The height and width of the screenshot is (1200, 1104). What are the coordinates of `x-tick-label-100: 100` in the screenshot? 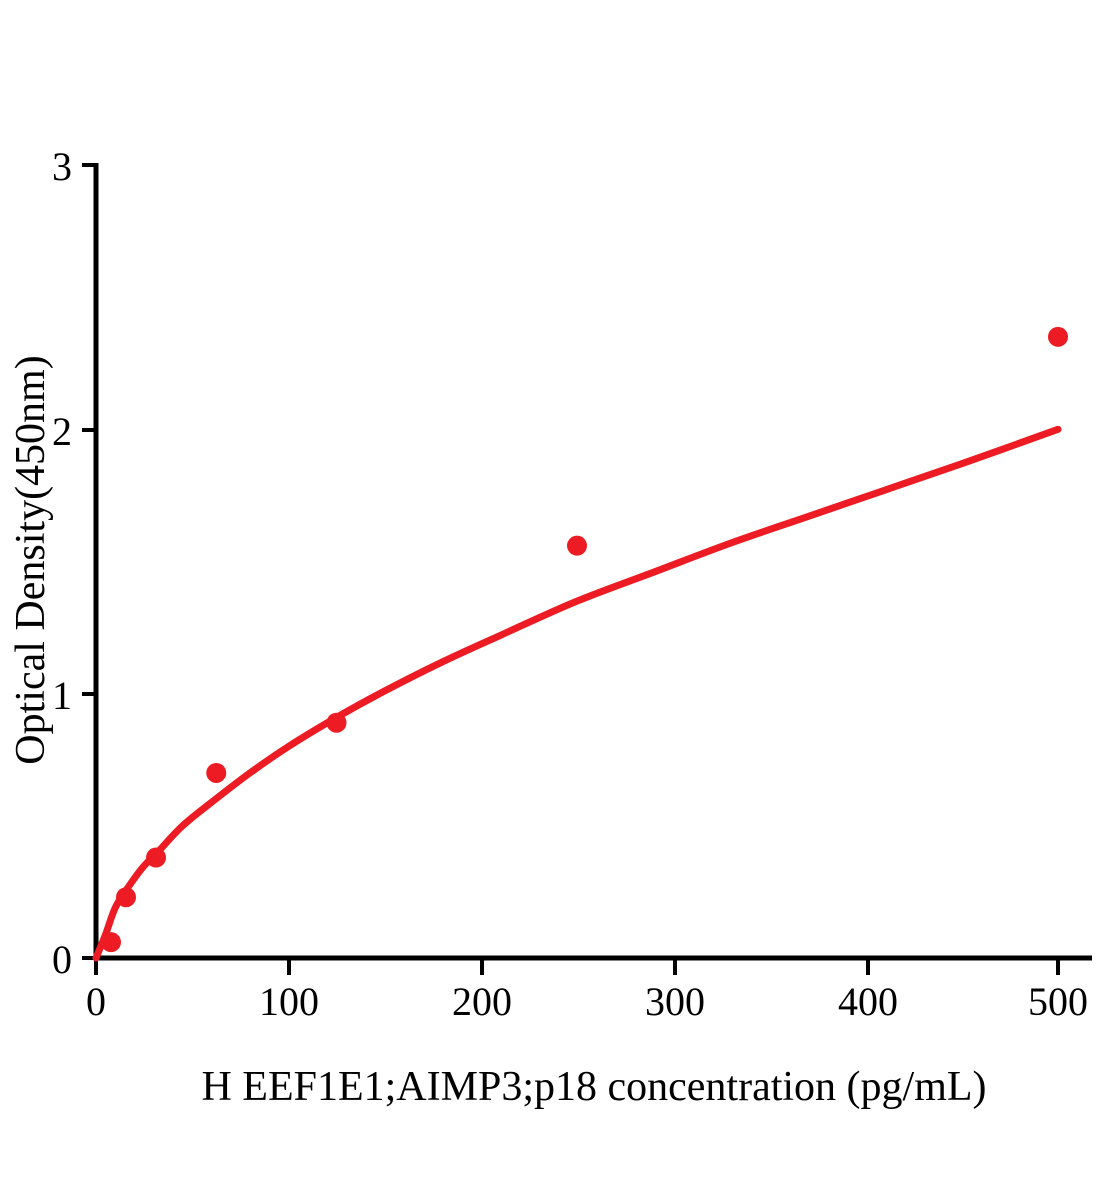 It's located at (289, 1001).